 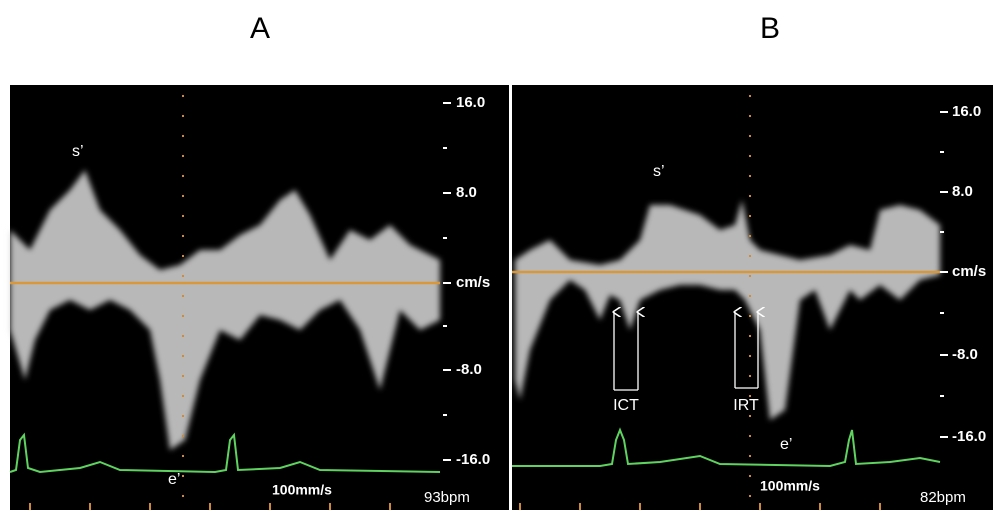 What do you see at coordinates (260, 28) in the screenshot?
I see `panel-label: A` at bounding box center [260, 28].